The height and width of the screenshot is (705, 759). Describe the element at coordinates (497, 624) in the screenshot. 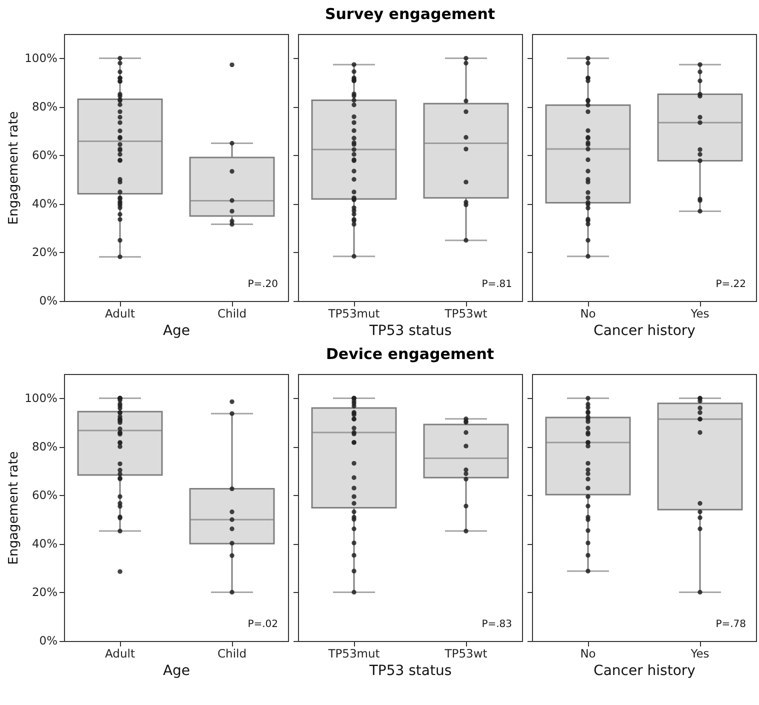

I see `annotation: P=.83` at that location.